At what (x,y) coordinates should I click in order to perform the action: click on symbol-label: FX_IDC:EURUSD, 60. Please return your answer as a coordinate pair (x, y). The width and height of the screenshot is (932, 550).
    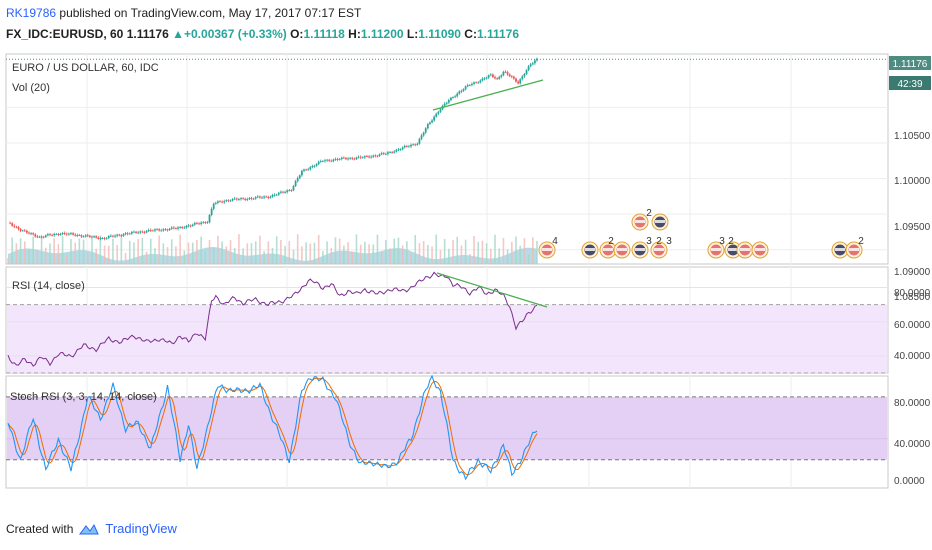
    Looking at the image, I should click on (65, 34).